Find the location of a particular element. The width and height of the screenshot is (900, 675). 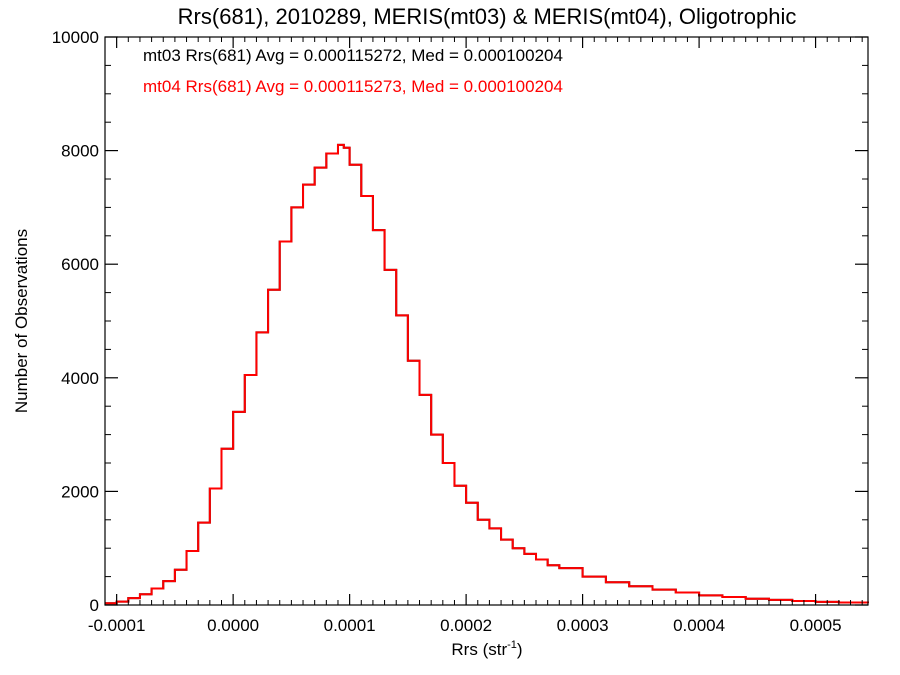

x-axis-label: Rrs (str-1) is located at coordinates (486, 649).